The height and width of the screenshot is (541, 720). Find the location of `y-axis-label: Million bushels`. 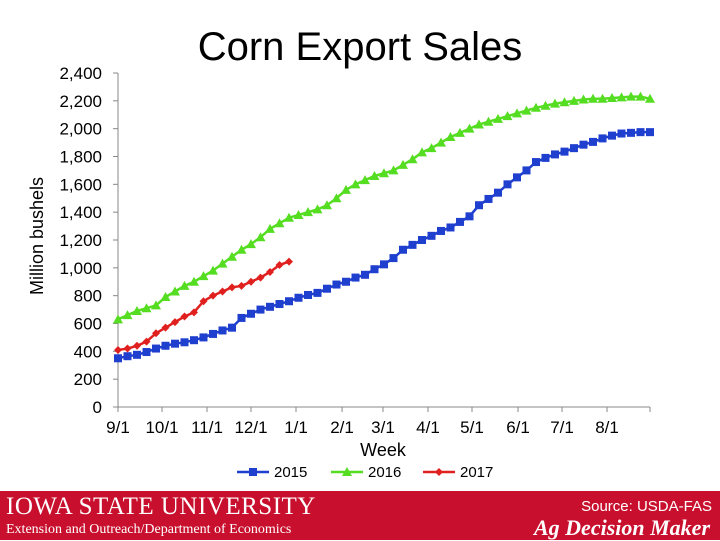

y-axis-label: Million bushels is located at coordinates (37, 236).